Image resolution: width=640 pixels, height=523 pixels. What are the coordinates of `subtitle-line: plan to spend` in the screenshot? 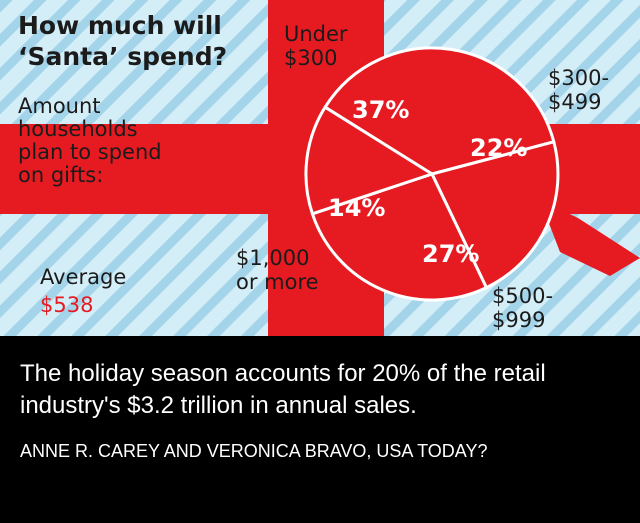 It's located at (90, 152).